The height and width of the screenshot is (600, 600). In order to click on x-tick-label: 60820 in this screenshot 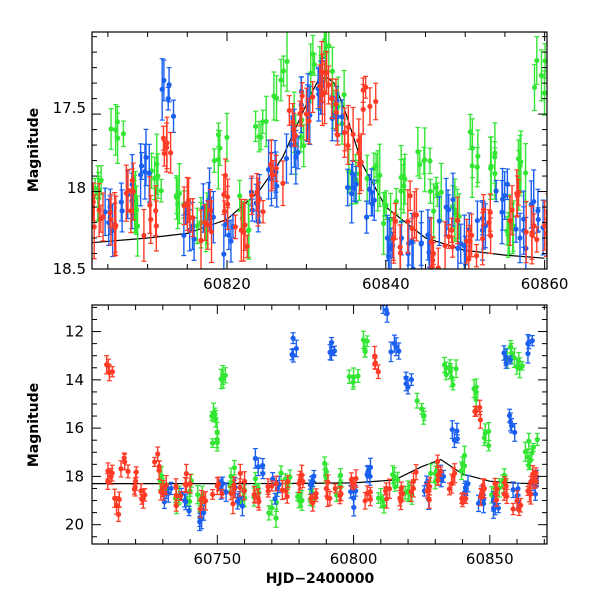, I will do `click(227, 284)`.